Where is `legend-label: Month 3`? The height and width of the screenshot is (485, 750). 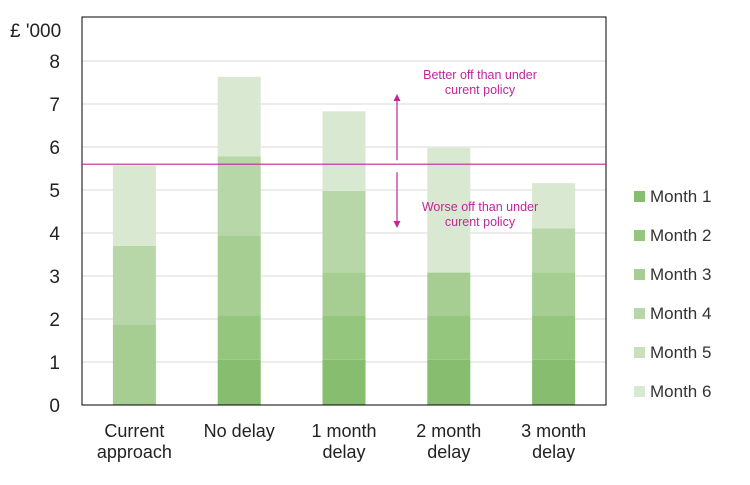 legend-label: Month 3 is located at coordinates (680, 274).